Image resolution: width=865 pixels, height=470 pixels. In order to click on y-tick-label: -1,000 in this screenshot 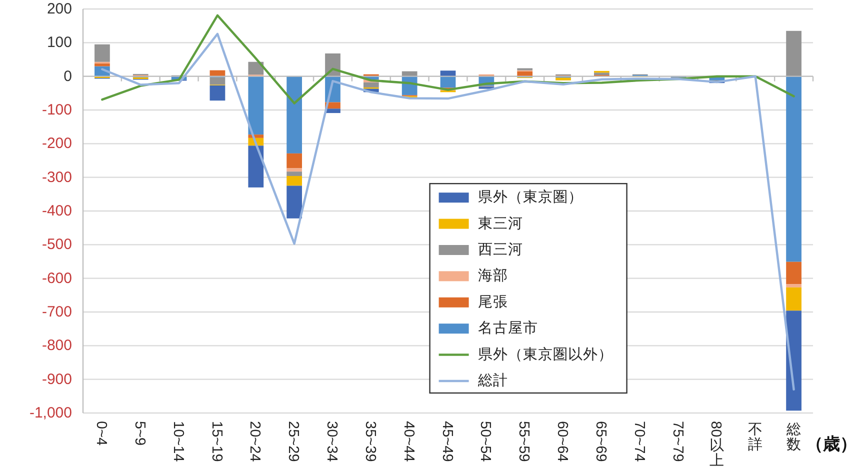, I will do `click(50, 413)`.